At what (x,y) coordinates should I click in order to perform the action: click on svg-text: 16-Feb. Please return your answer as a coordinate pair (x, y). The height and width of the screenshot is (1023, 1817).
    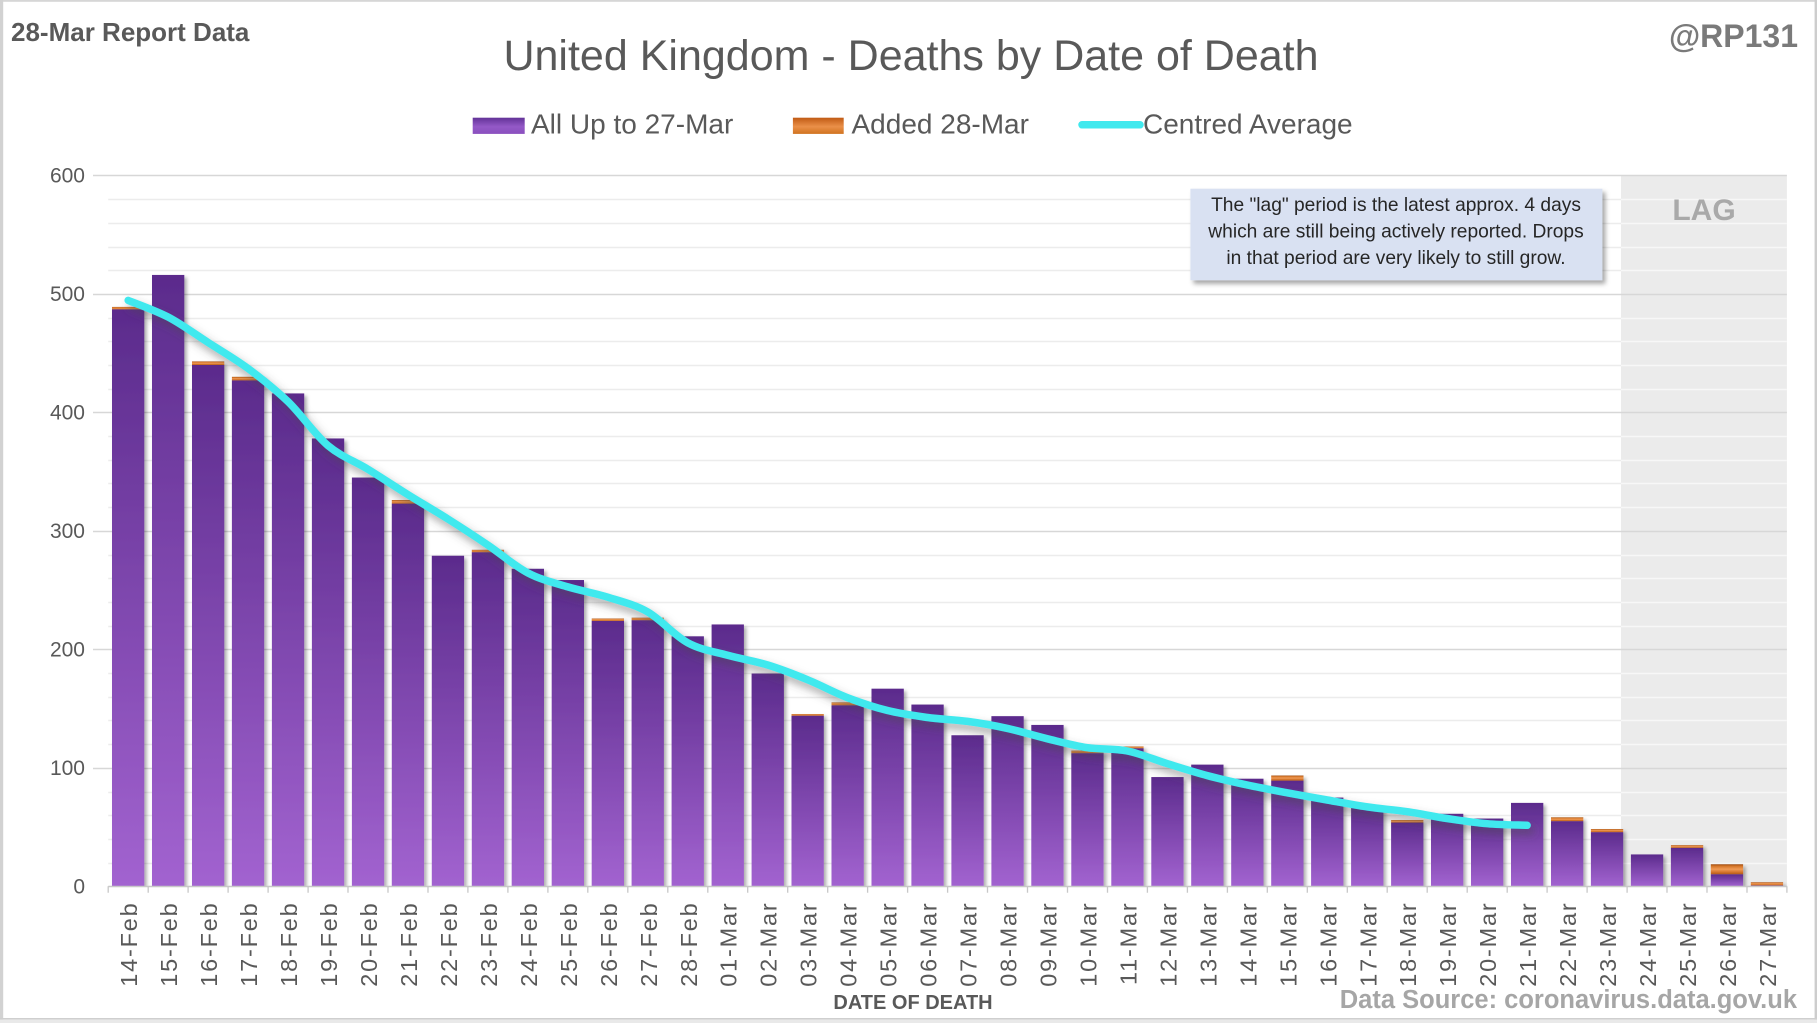
    Looking at the image, I should click on (209, 944).